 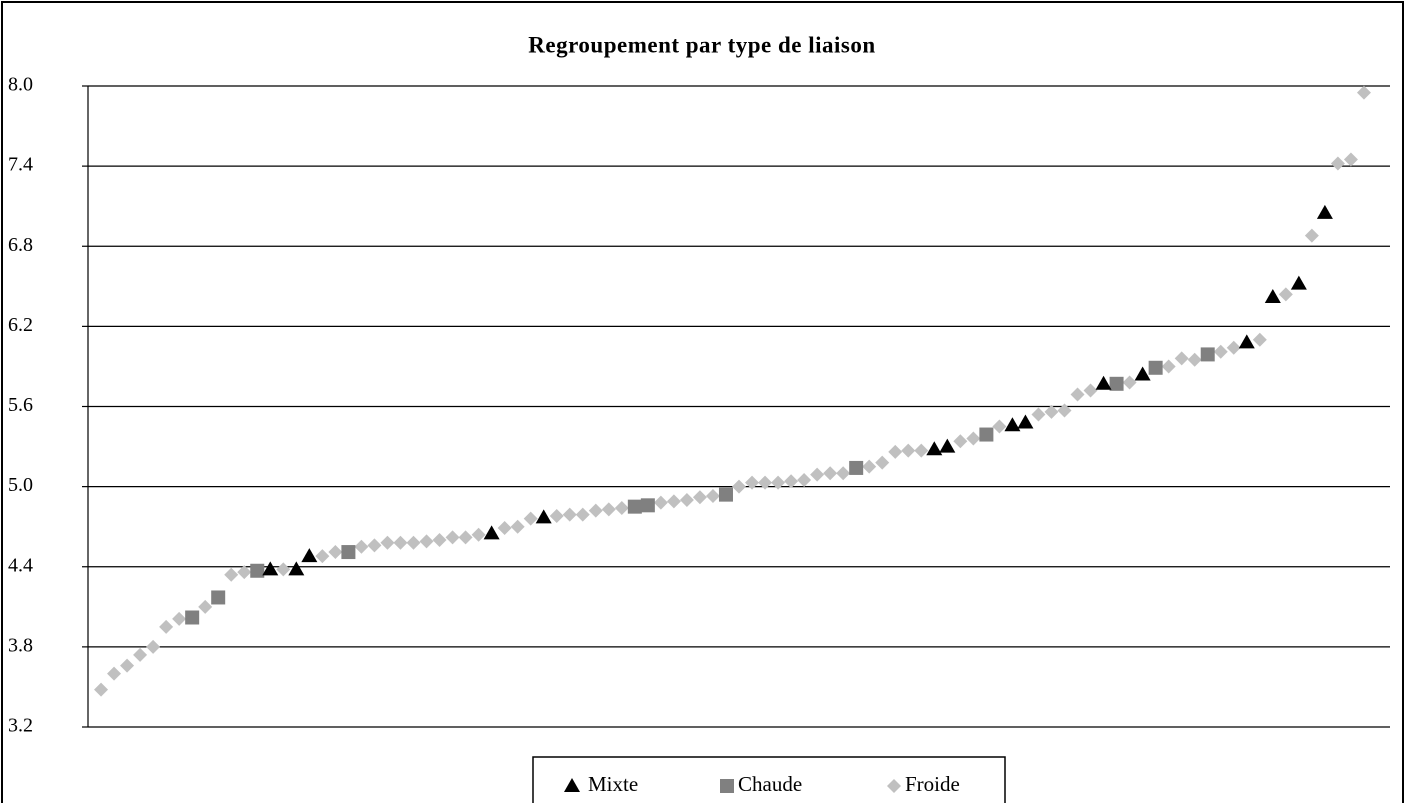 I want to click on y-tick-label: 6.2, so click(x=20, y=325).